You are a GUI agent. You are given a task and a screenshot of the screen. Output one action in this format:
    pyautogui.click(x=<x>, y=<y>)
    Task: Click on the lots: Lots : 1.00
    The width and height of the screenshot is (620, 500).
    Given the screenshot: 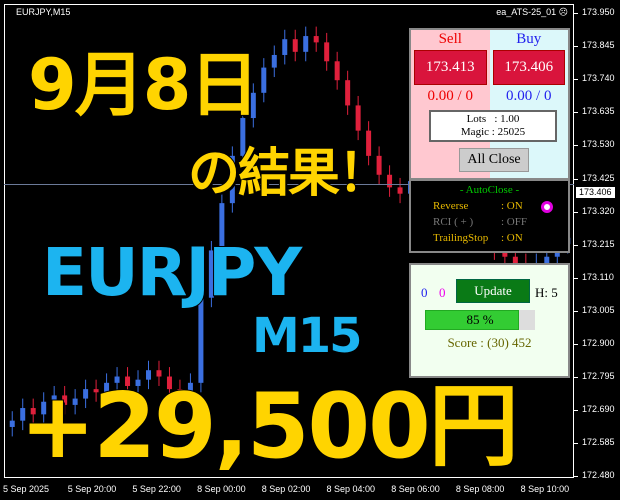 What is the action you would take?
    pyautogui.click(x=493, y=119)
    